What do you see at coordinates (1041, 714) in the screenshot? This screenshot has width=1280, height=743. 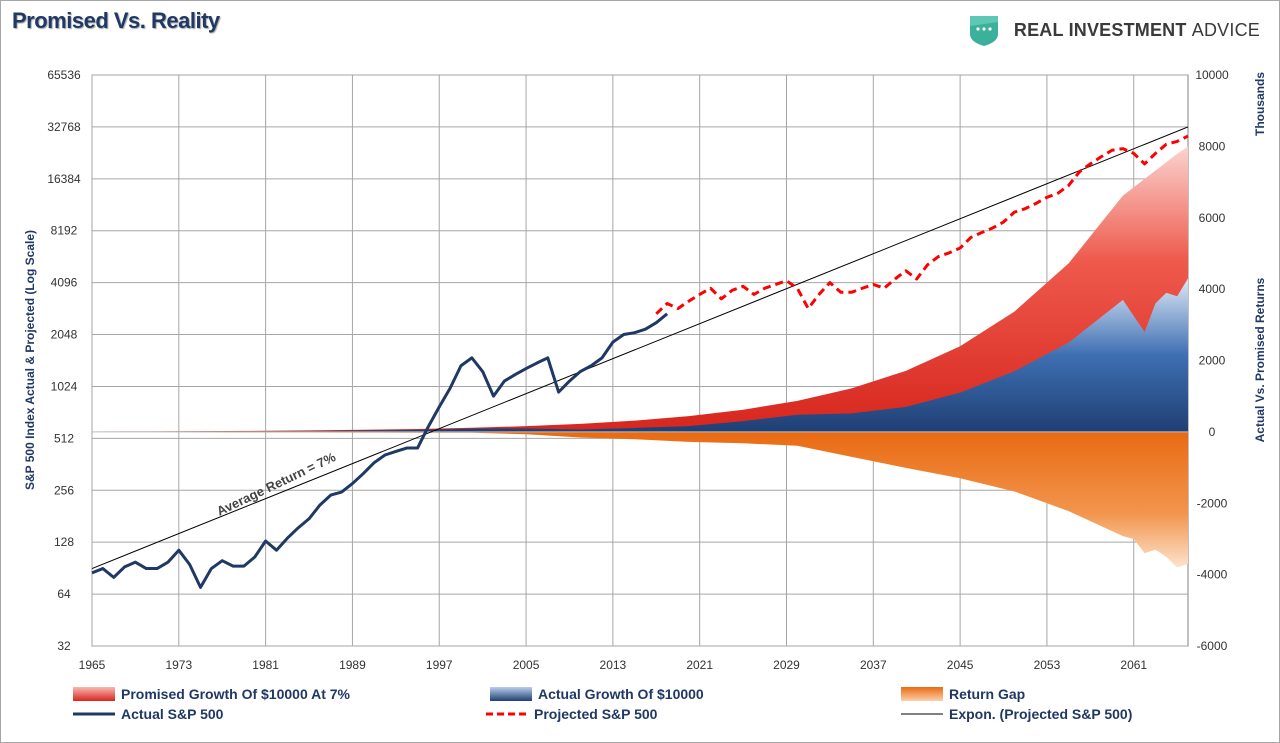 I see `legend-label-expon: Expon. (Projected S&P 500)` at bounding box center [1041, 714].